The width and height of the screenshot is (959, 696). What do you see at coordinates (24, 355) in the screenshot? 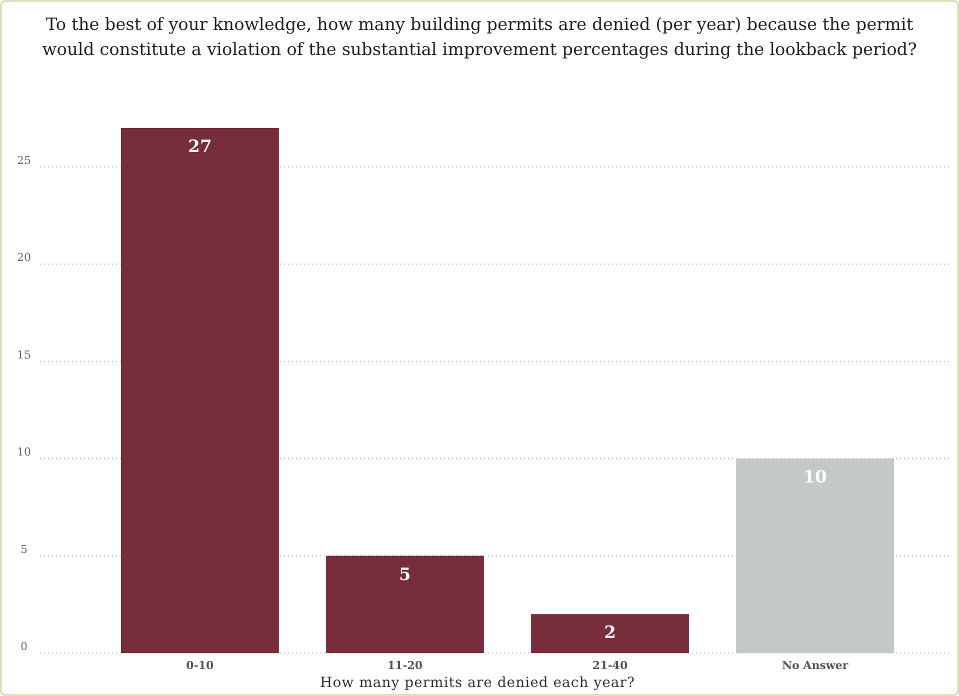
I see `y-tick-label: 15` at bounding box center [24, 355].